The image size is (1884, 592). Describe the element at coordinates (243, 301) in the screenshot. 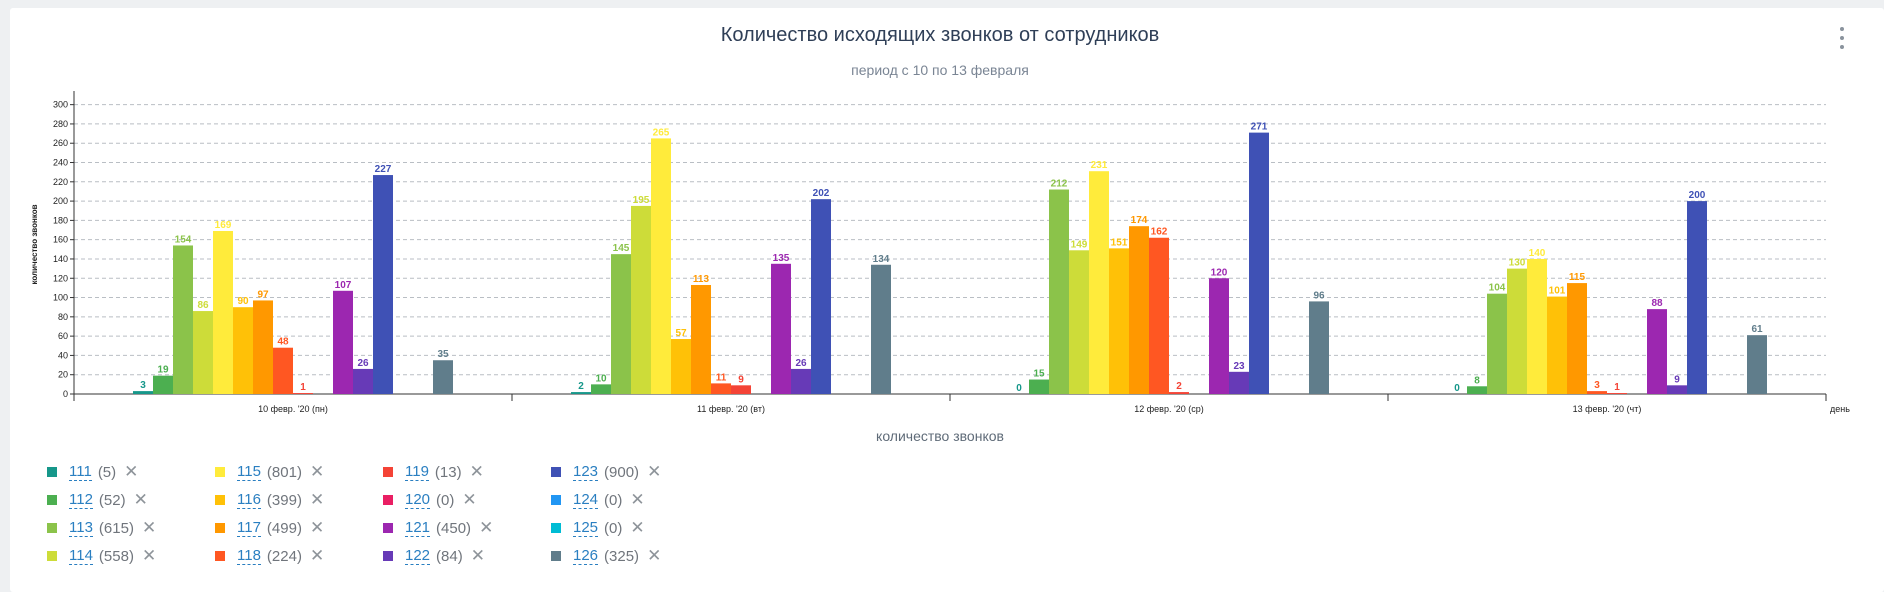

I see `data-label-116: 90` at that location.